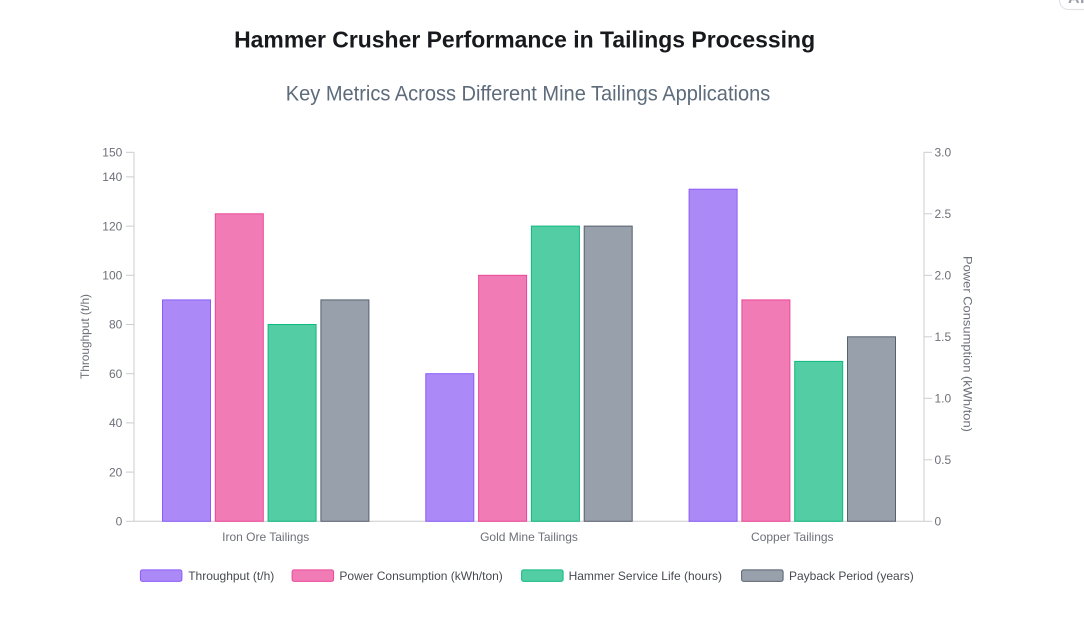  Describe the element at coordinates (529, 537) in the screenshot. I see `svg-text: Gold Mine Tailings` at that location.